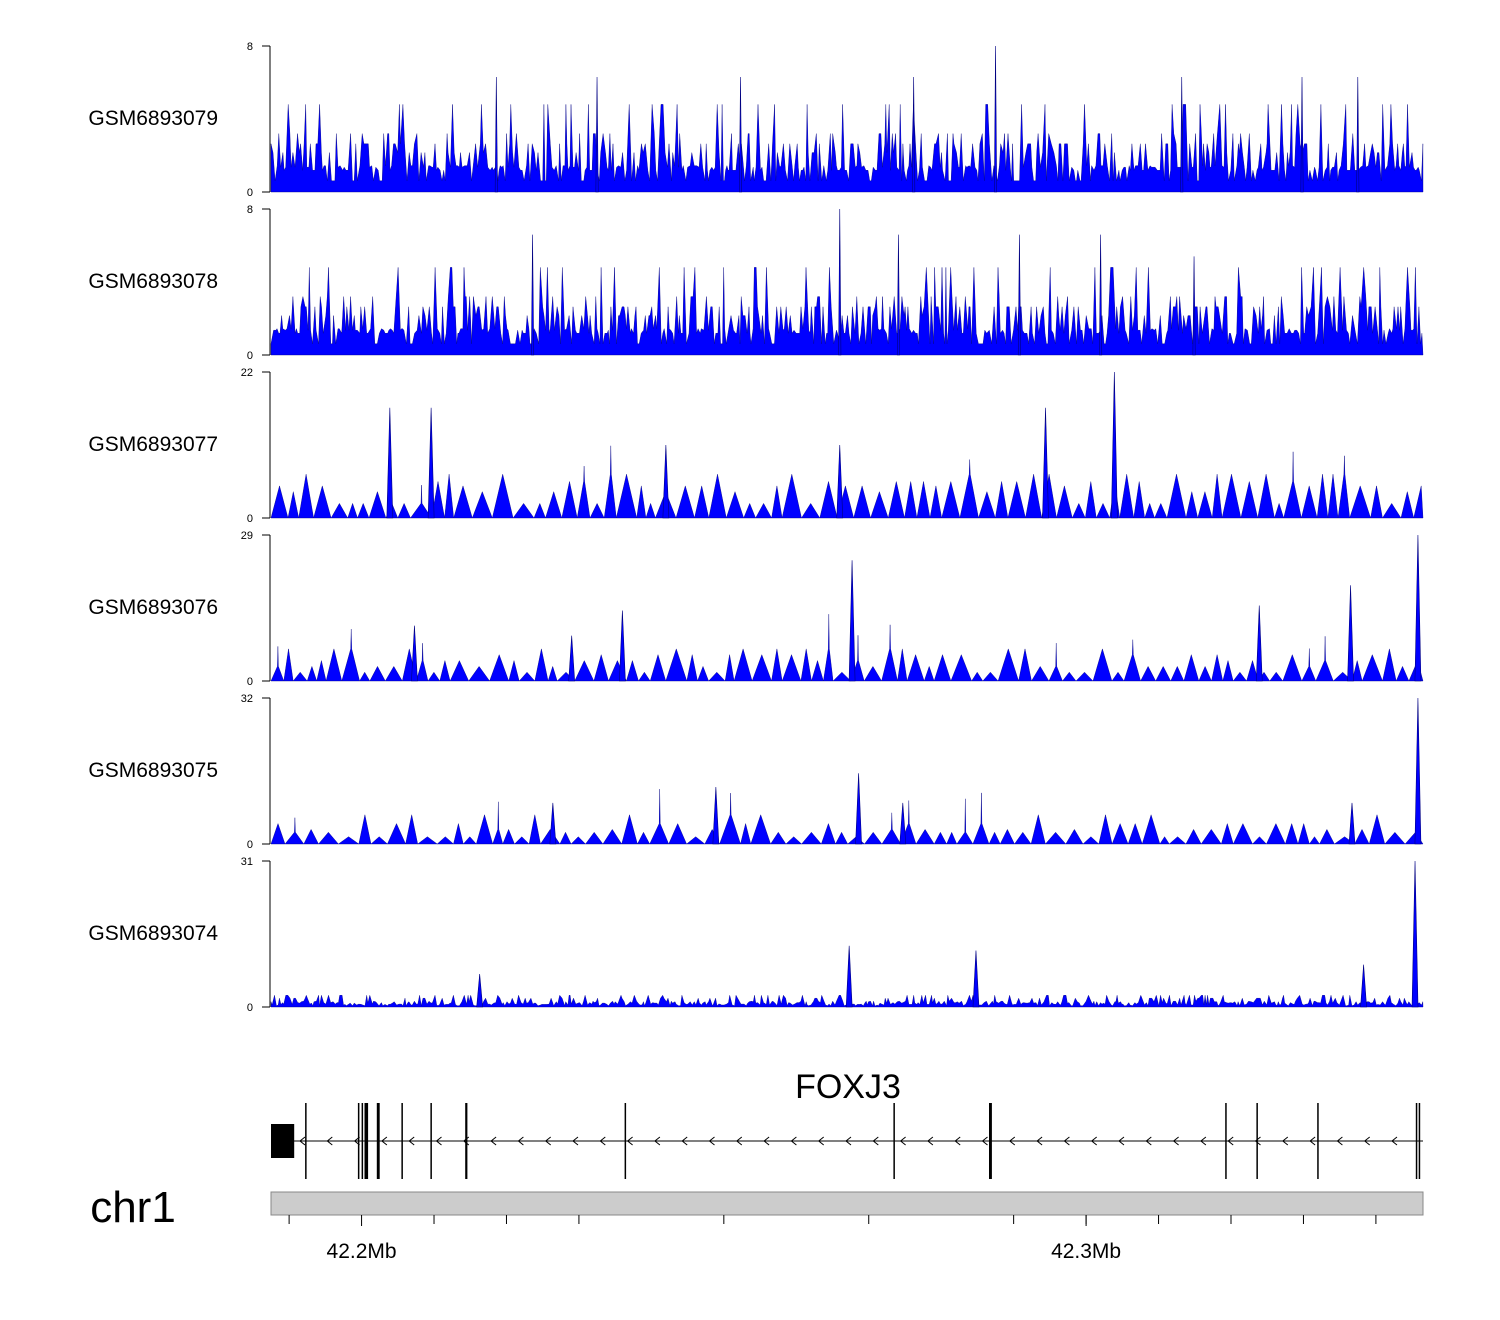  What do you see at coordinates (153, 118) in the screenshot?
I see `track-label: GSM6893079` at bounding box center [153, 118].